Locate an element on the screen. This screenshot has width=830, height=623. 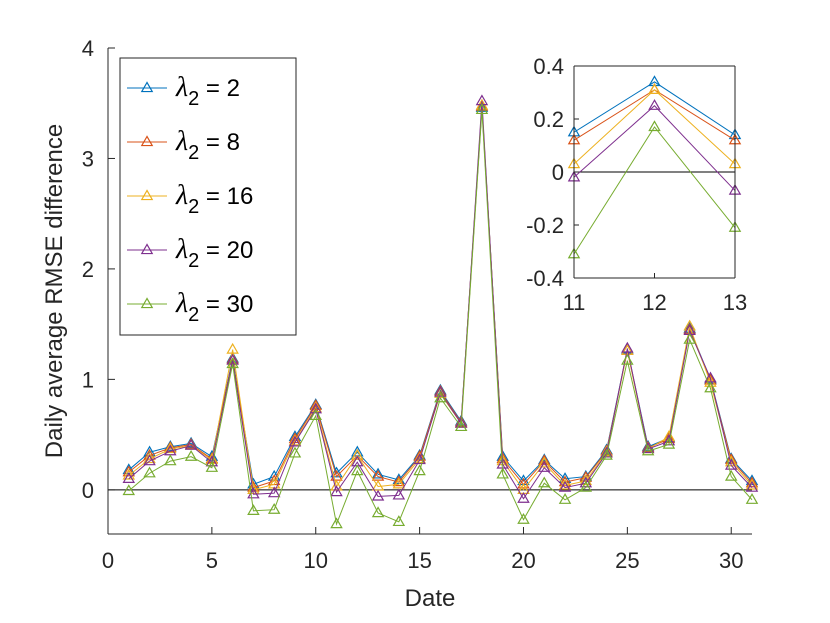
main-x-tick-label: 30 is located at coordinates (731, 560).